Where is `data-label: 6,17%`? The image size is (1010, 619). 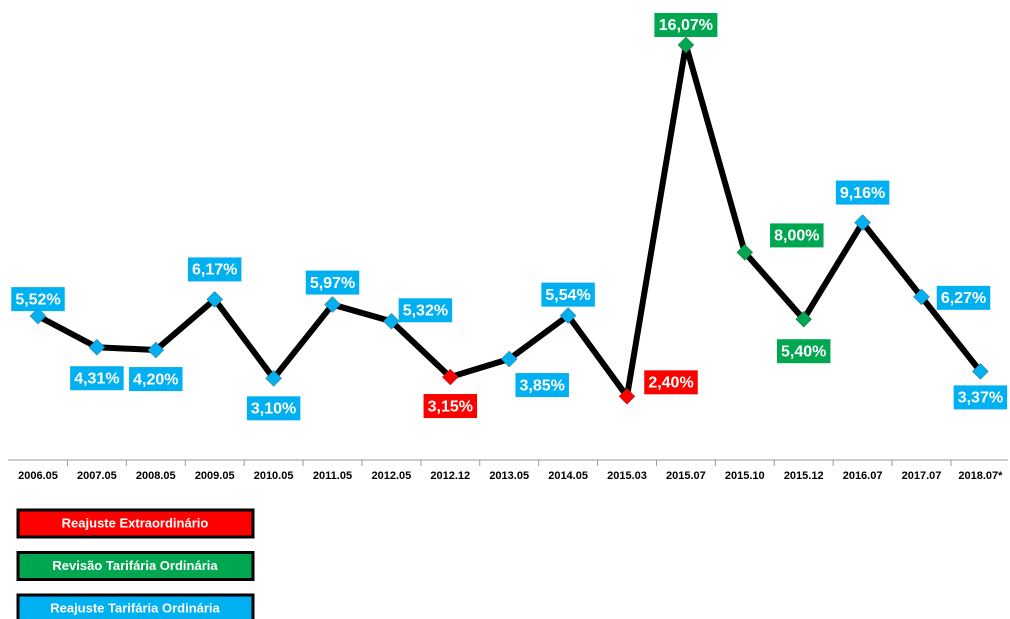 data-label: 6,17% is located at coordinates (214, 270).